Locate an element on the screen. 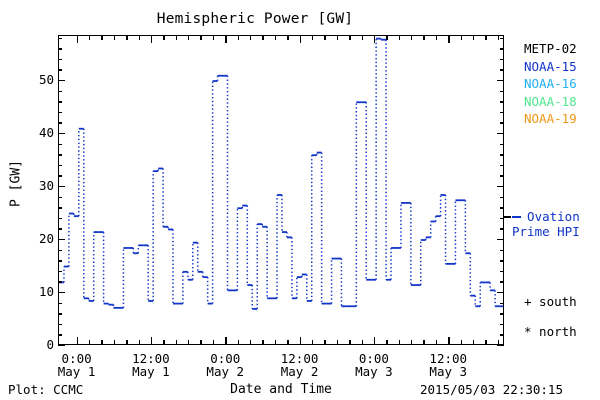 This screenshot has height=400, width=600. x-tick-label: 0:00 May 2 is located at coordinates (225, 365).